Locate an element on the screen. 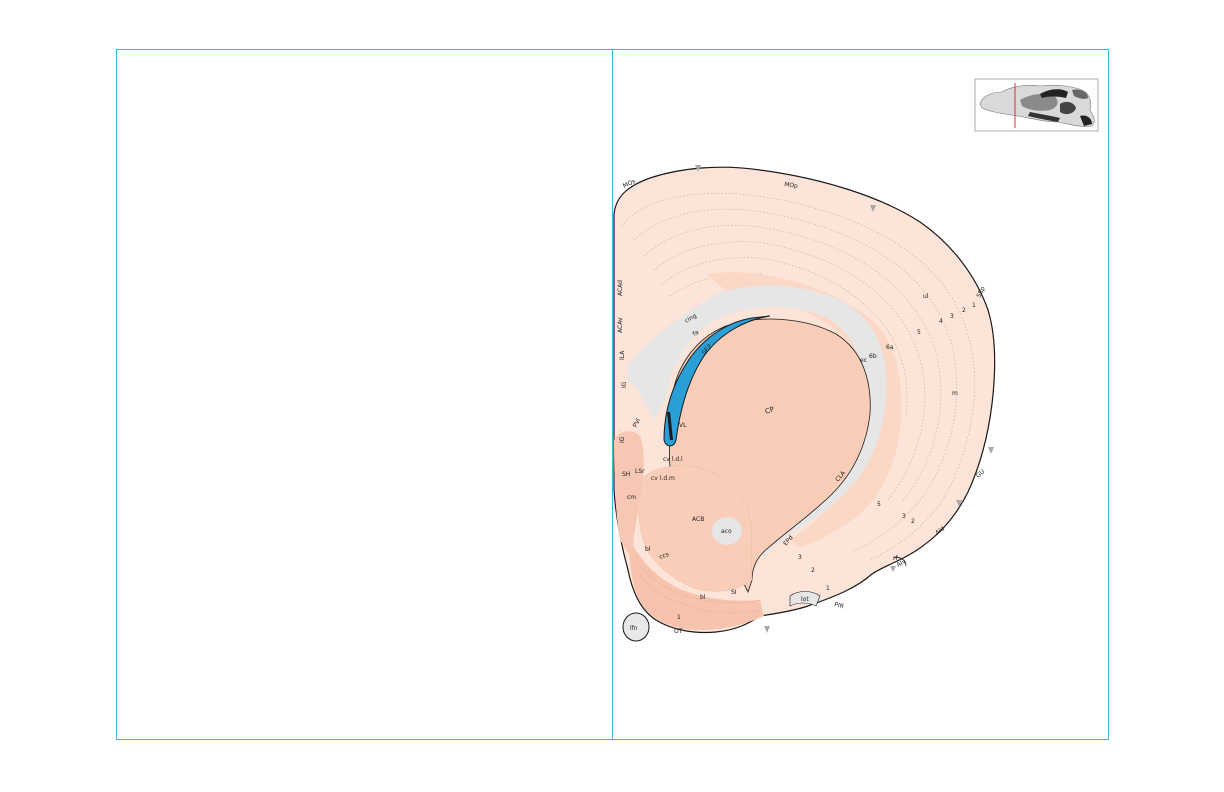  label-vl: VL is located at coordinates (683, 425).